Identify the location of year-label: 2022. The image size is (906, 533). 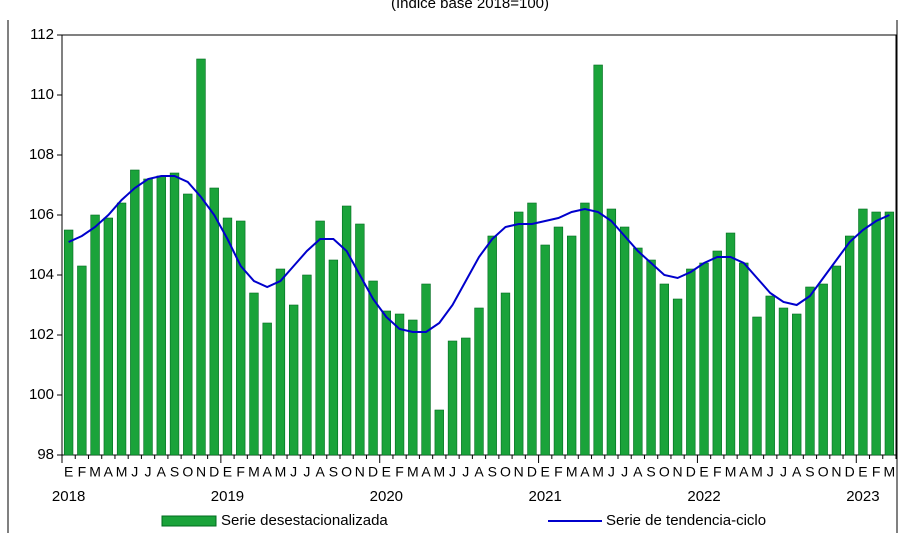
(703, 496).